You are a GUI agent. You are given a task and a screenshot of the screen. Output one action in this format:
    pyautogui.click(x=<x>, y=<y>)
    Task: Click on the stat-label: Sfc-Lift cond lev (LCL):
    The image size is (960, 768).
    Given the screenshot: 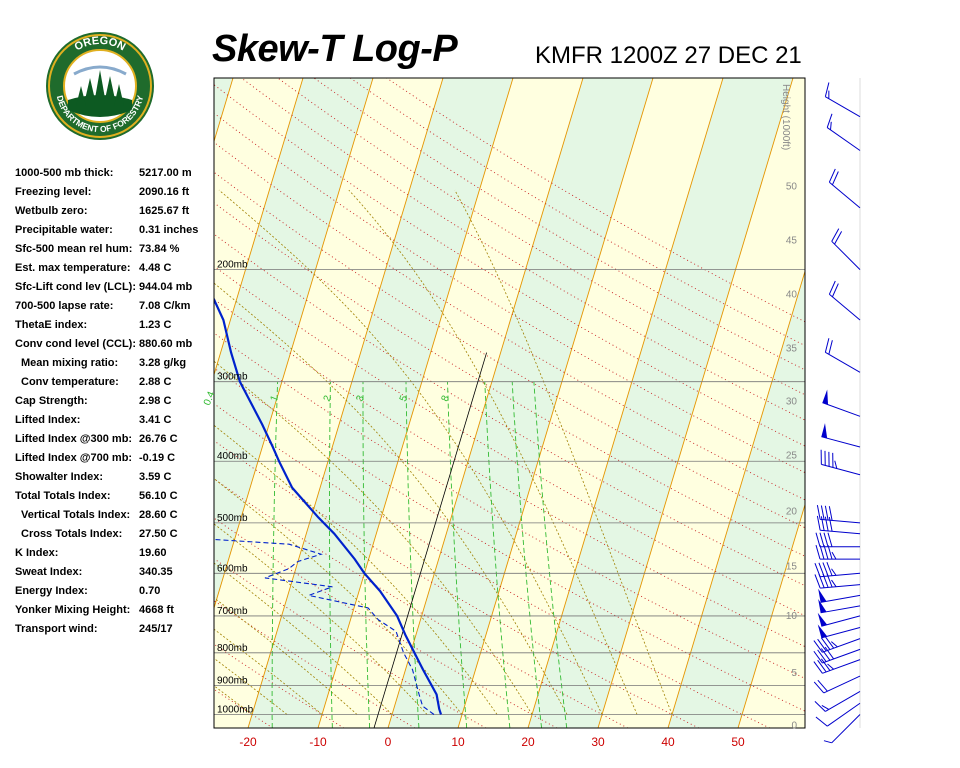 What is the action you would take?
    pyautogui.click(x=75, y=287)
    